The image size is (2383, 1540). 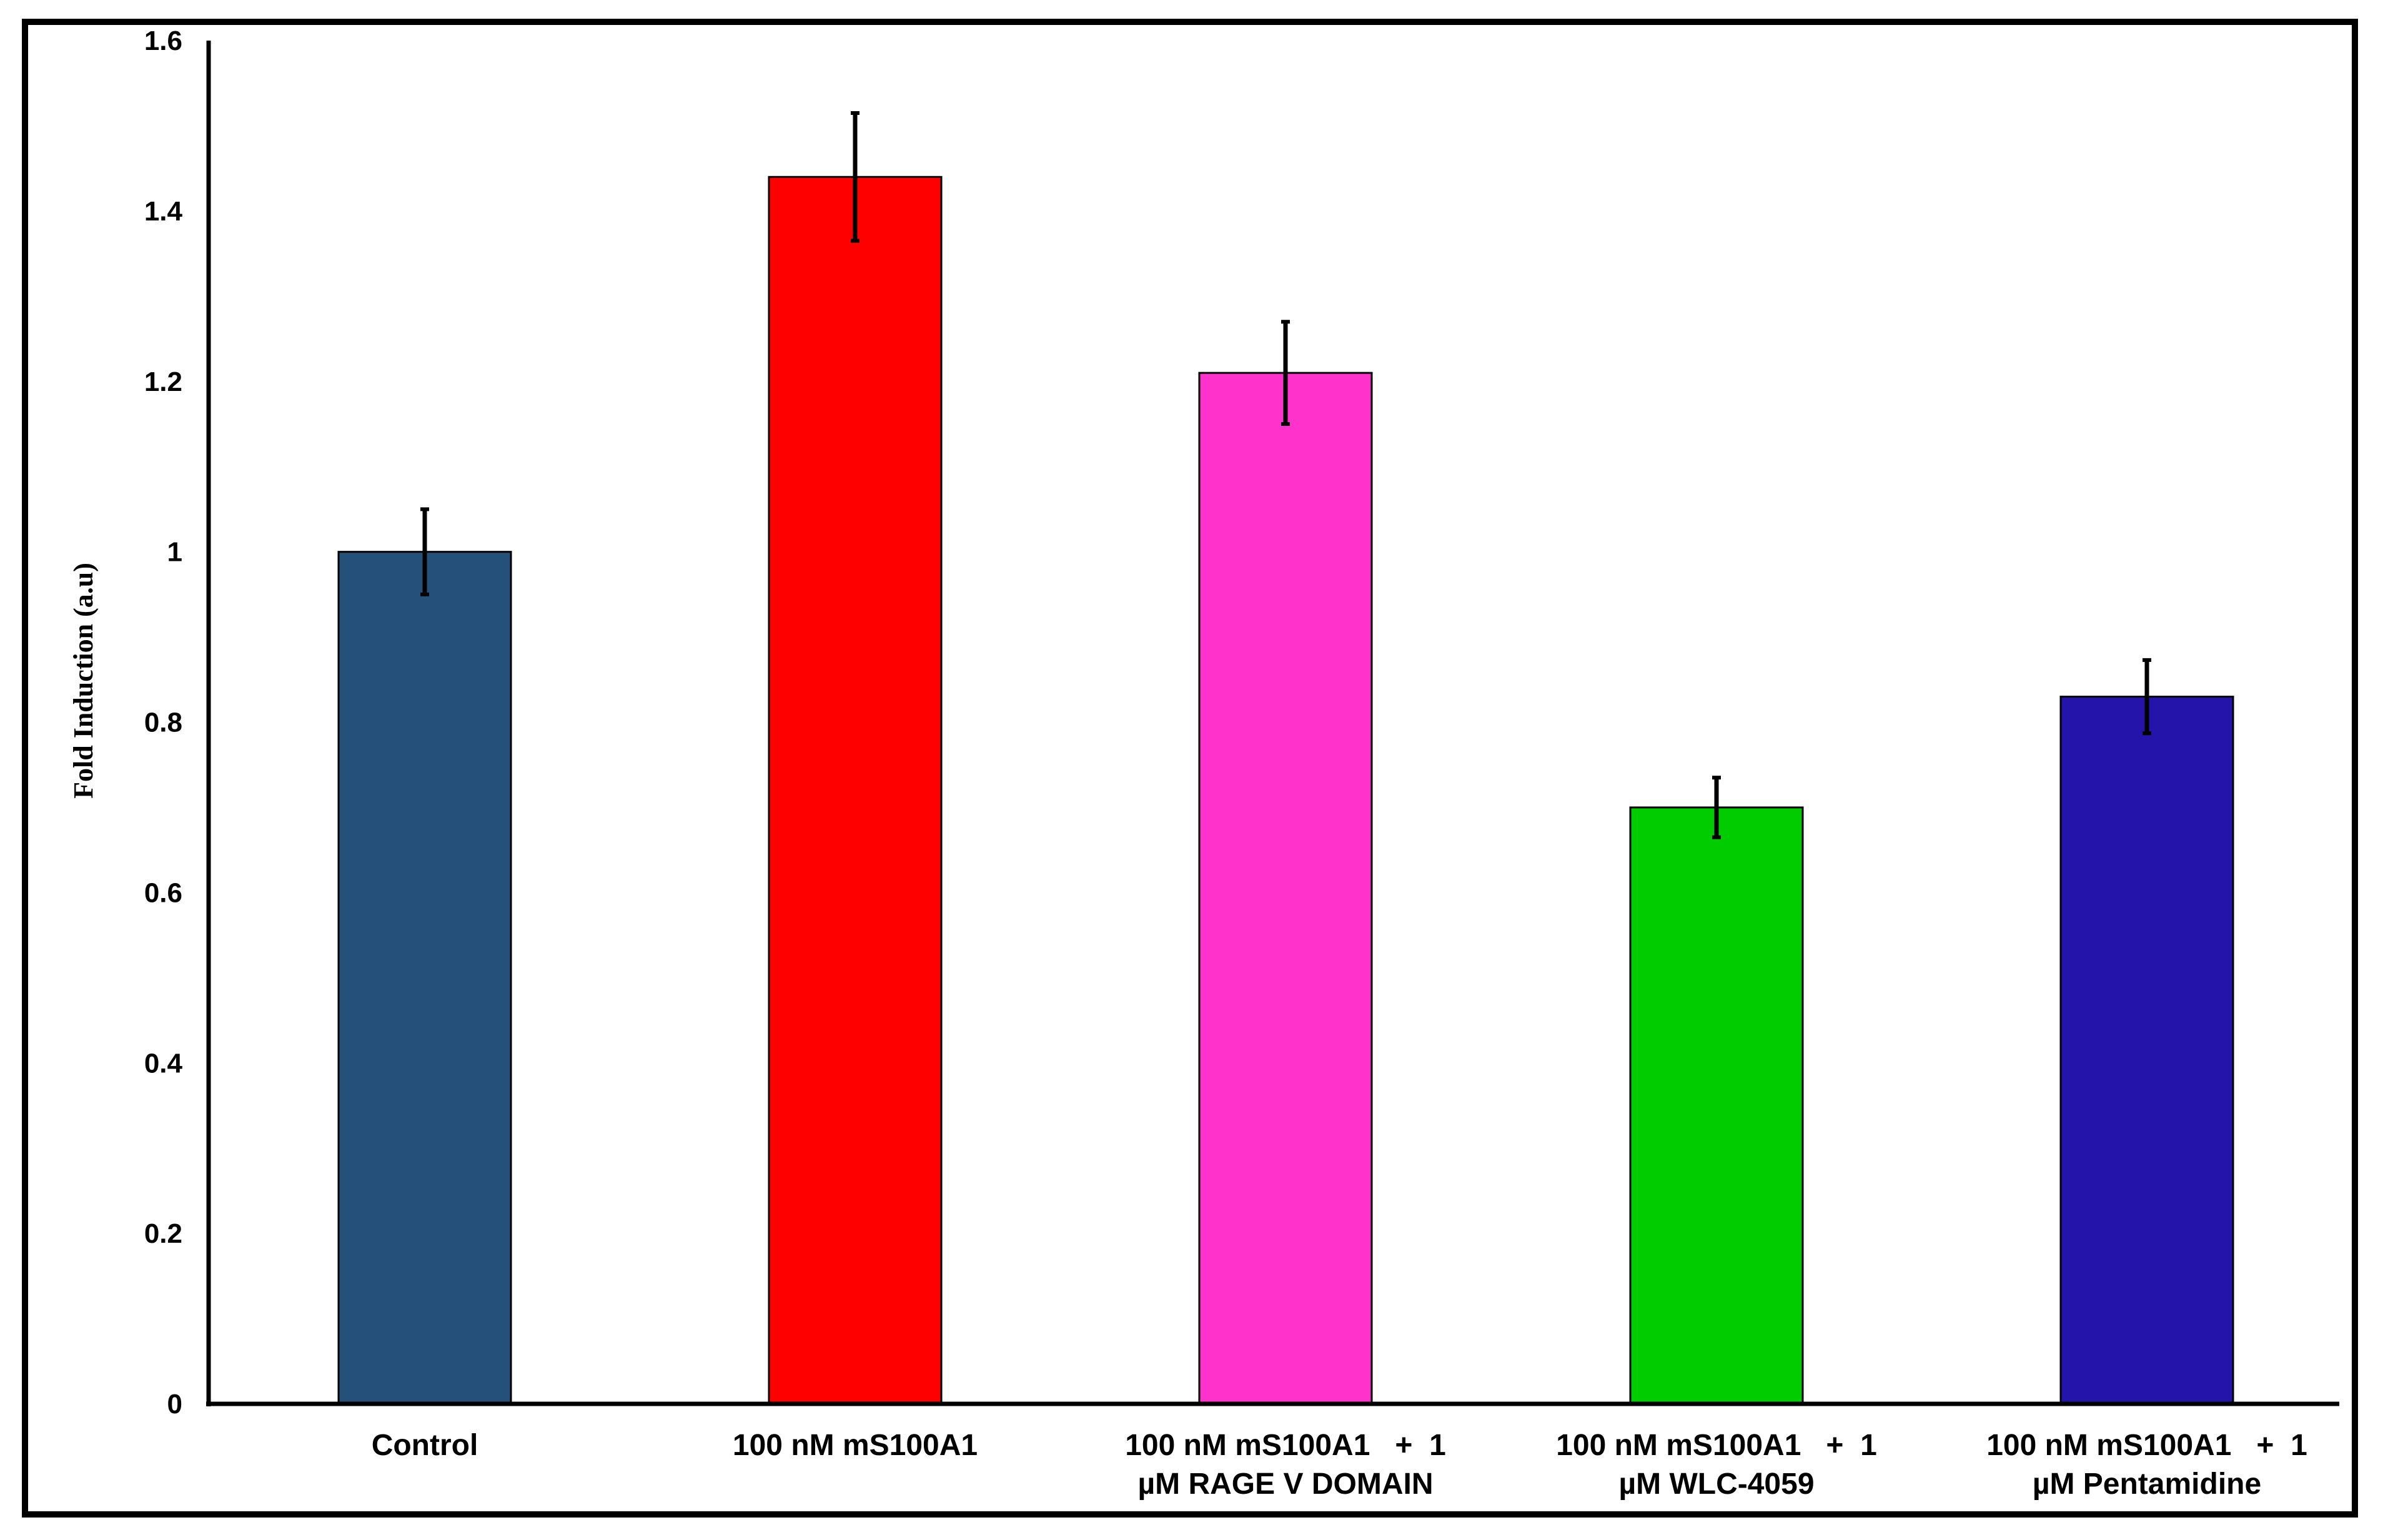 What do you see at coordinates (2146, 1465) in the screenshot?
I see `category-label-4: 100 nM mS100A1 + 1 µM Pentamidine` at bounding box center [2146, 1465].